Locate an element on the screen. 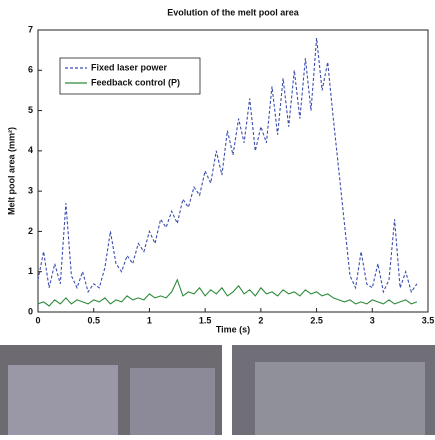 This screenshot has height=440, width=435. y-tick-label: 4 is located at coordinates (30, 150).